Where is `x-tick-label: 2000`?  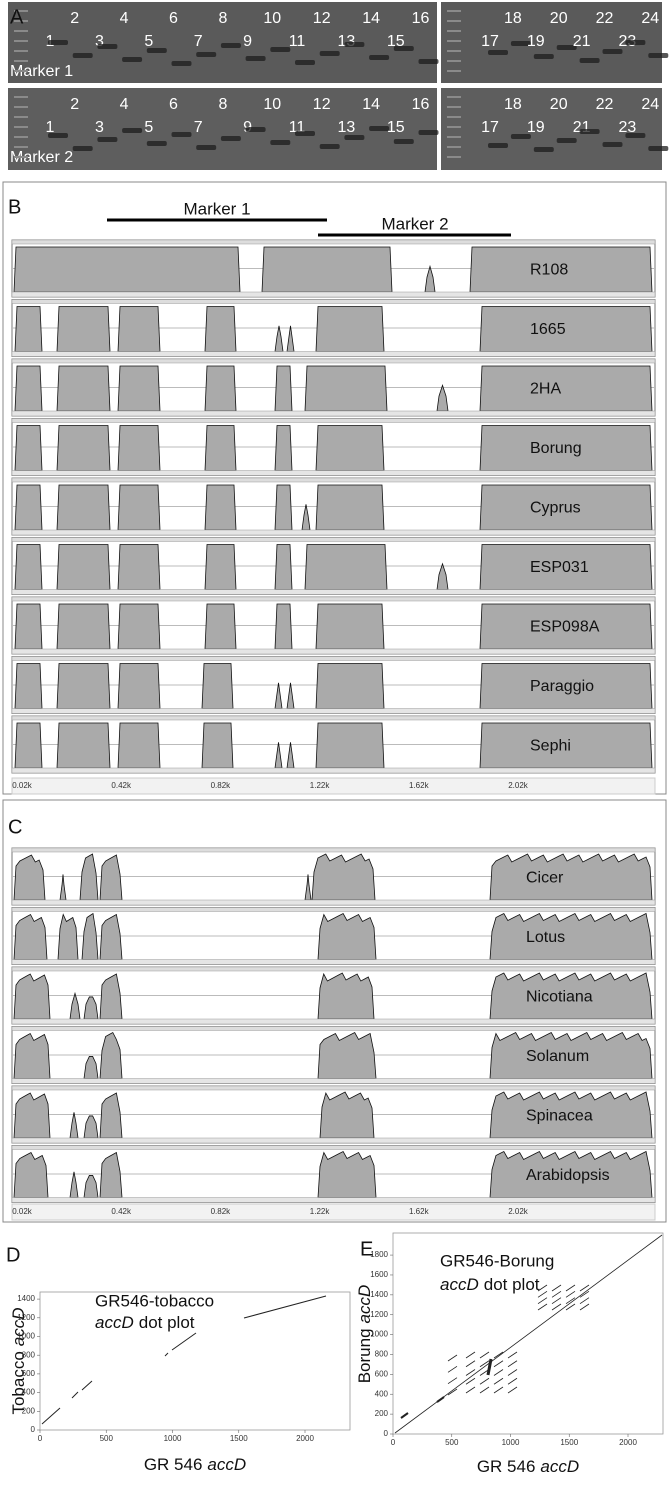 x-tick-label: 2000 is located at coordinates (628, 1442).